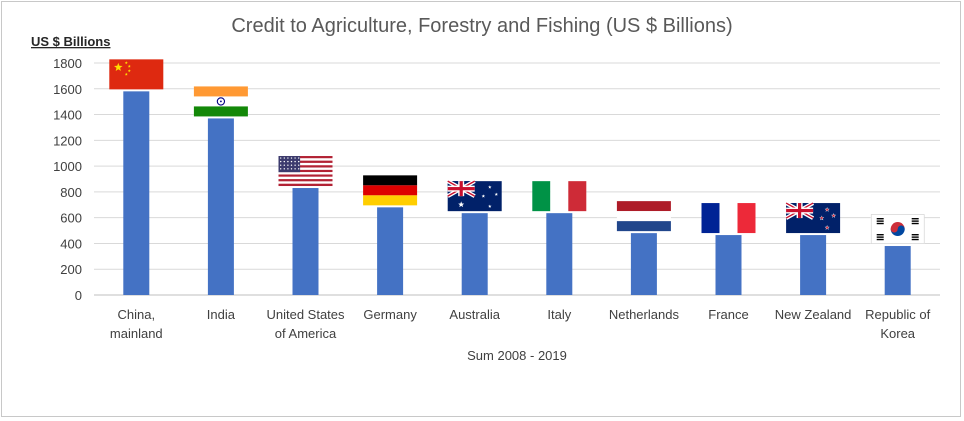 The image size is (964, 421). I want to click on x-tick-label: China, mainland, so click(136, 324).